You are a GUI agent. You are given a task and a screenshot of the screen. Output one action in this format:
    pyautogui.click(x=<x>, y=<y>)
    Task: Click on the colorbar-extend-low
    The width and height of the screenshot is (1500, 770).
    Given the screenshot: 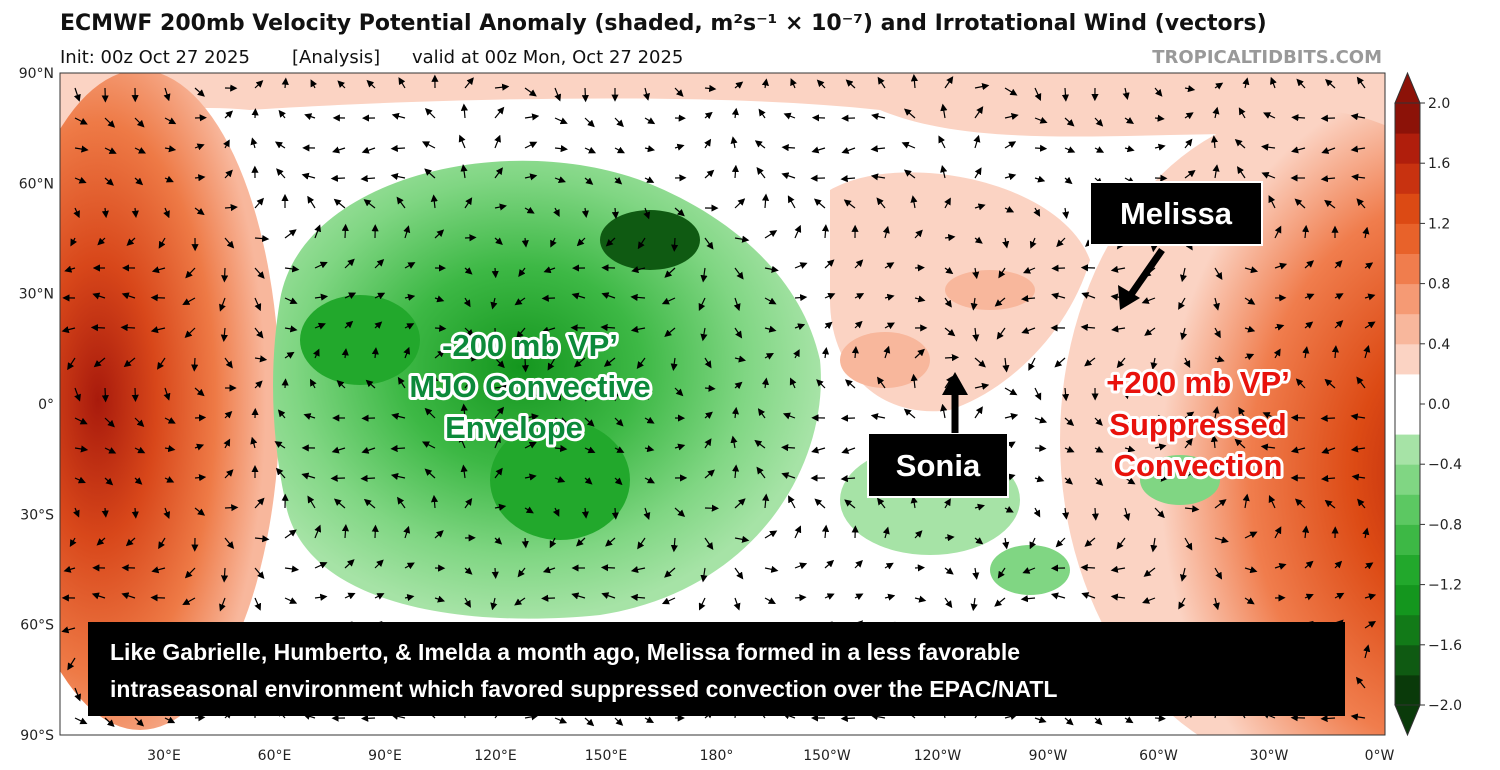 What is the action you would take?
    pyautogui.click(x=1407, y=720)
    